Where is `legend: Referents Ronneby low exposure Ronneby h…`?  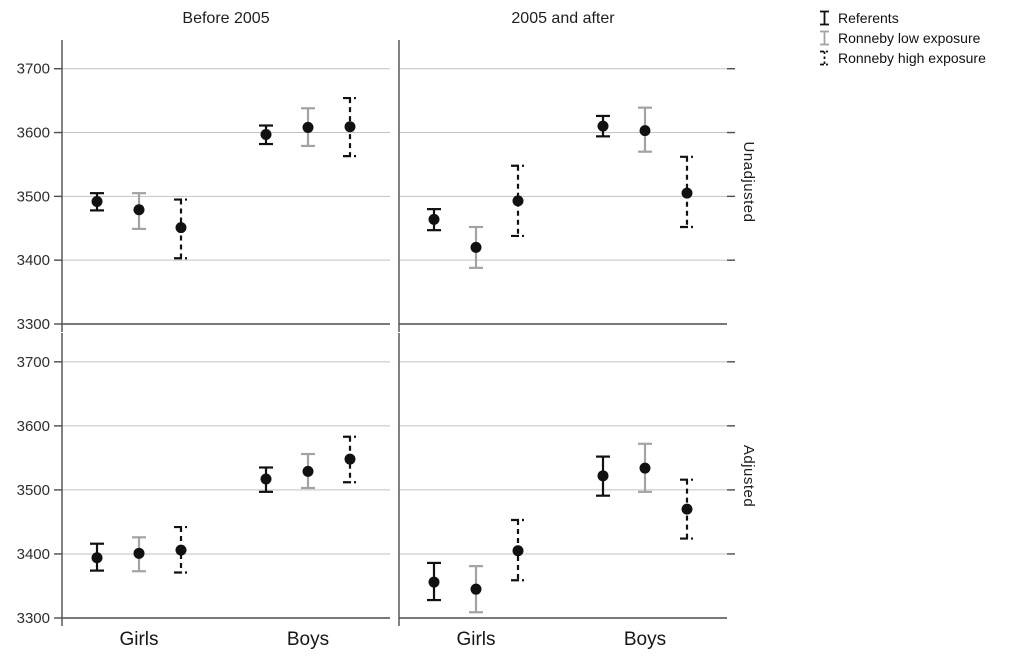
legend: Referents Ronneby low exposure Ronneby h… is located at coordinates (902, 37).